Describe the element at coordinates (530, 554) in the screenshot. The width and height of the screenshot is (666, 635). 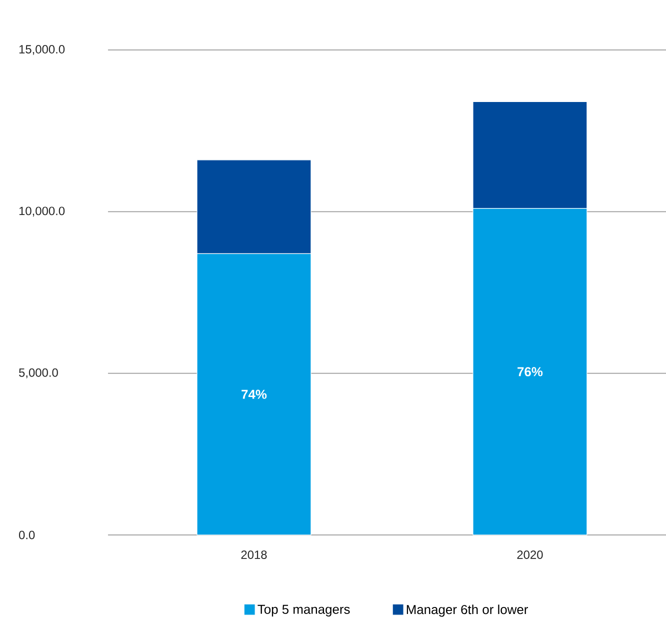
I see `x-tick-label: 2020` at that location.